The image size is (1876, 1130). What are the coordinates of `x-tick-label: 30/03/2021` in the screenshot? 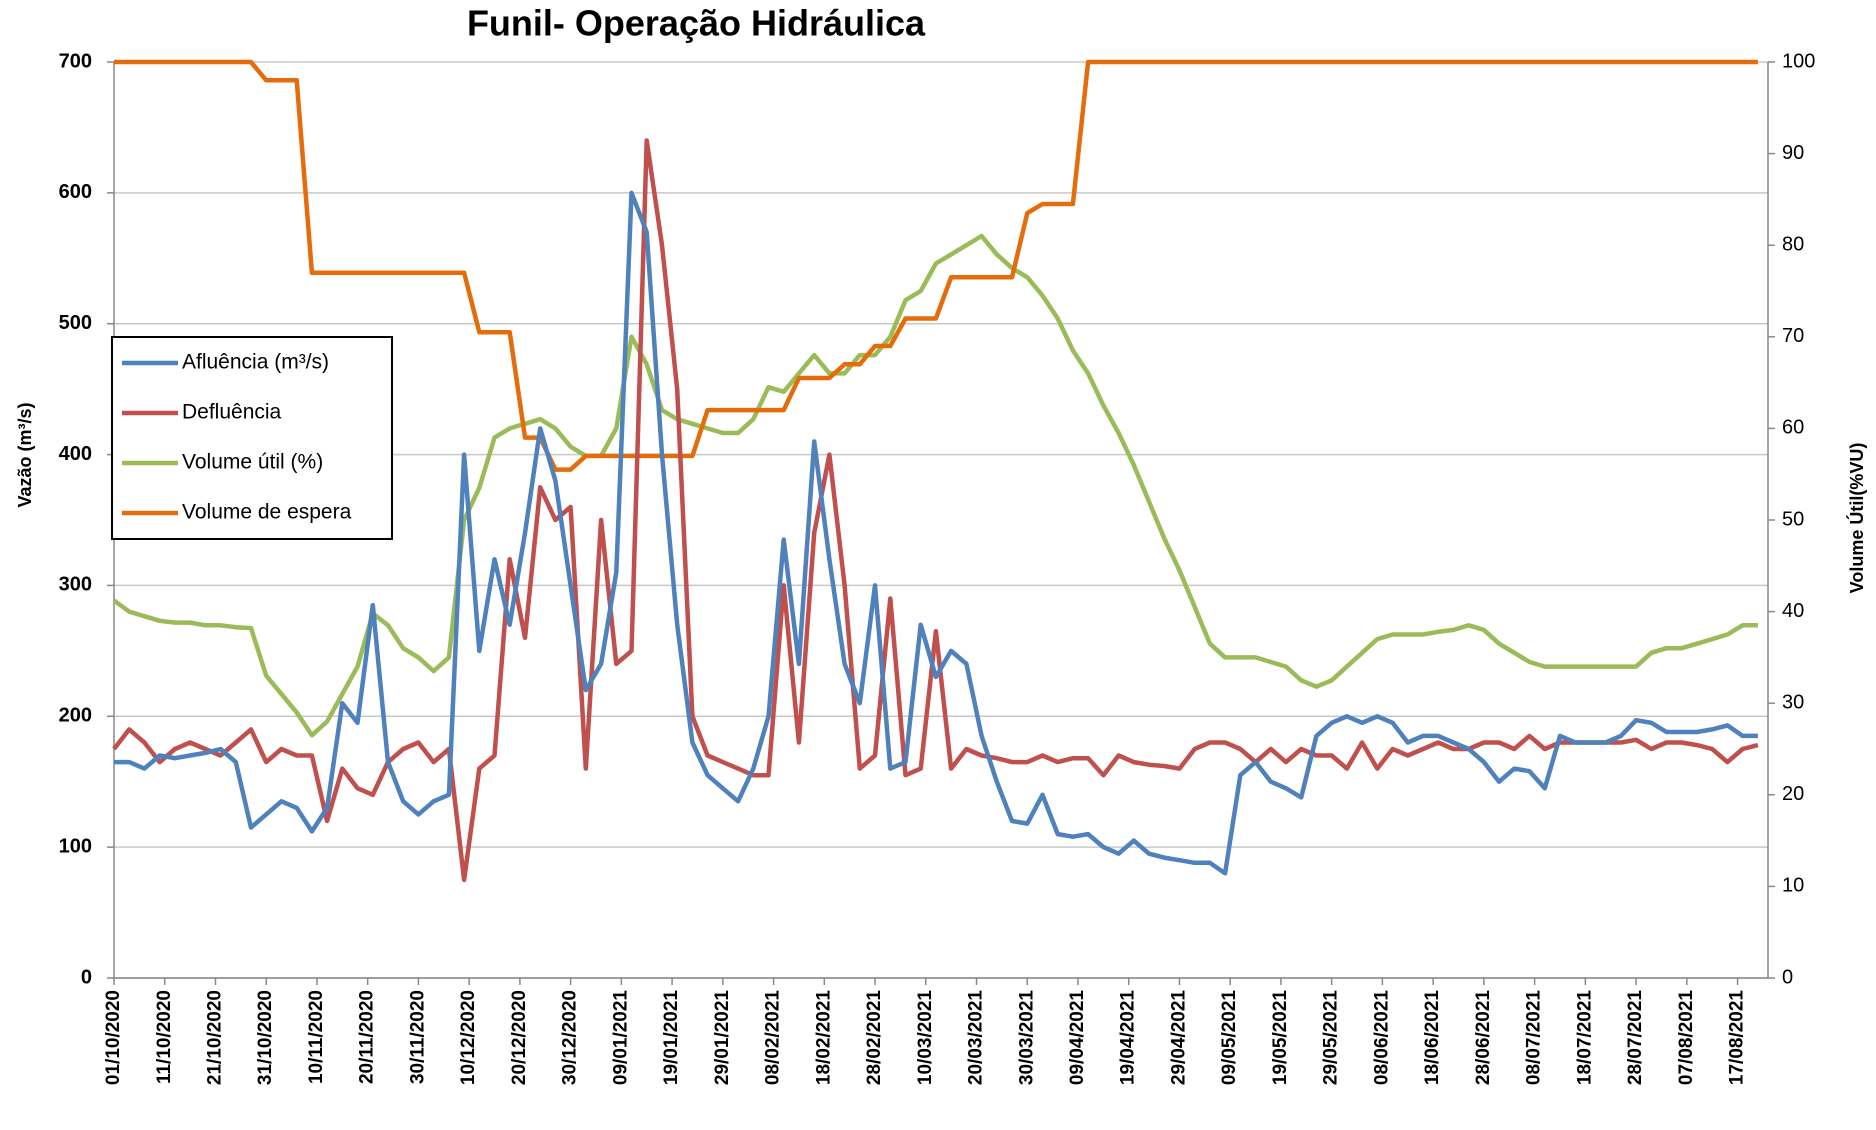 It's located at (1026, 1038).